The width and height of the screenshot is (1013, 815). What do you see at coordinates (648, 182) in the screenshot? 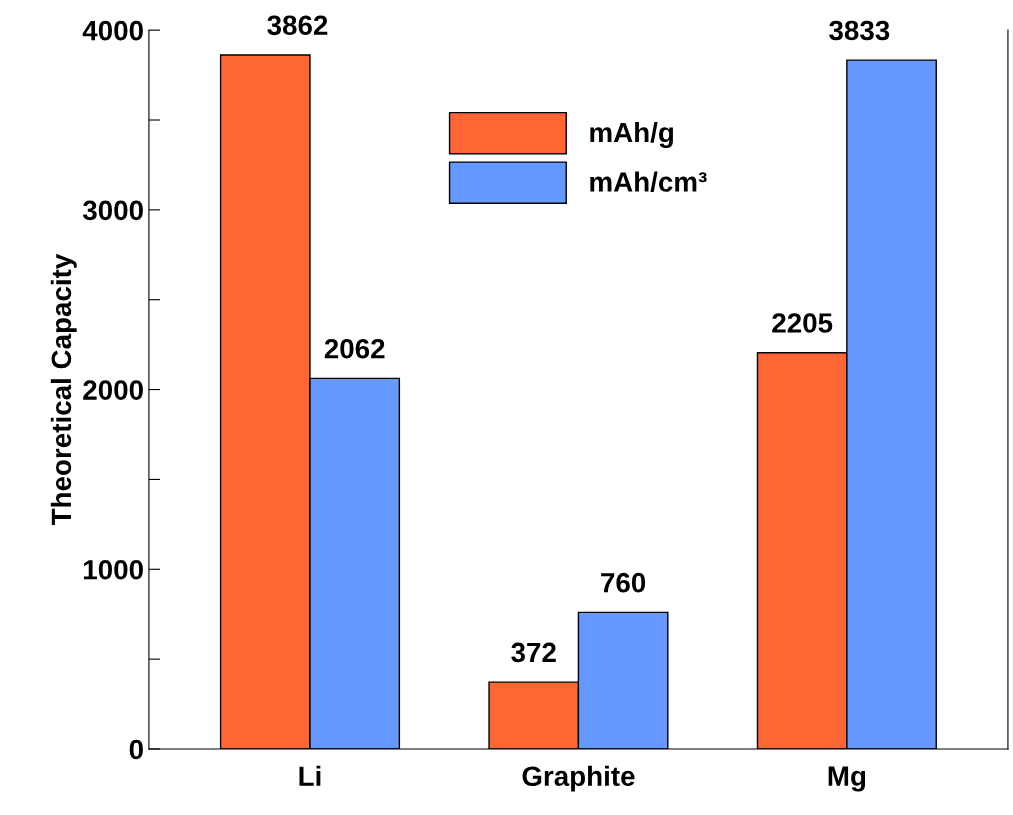
I see `legend-label: mAh/cm³` at bounding box center [648, 182].